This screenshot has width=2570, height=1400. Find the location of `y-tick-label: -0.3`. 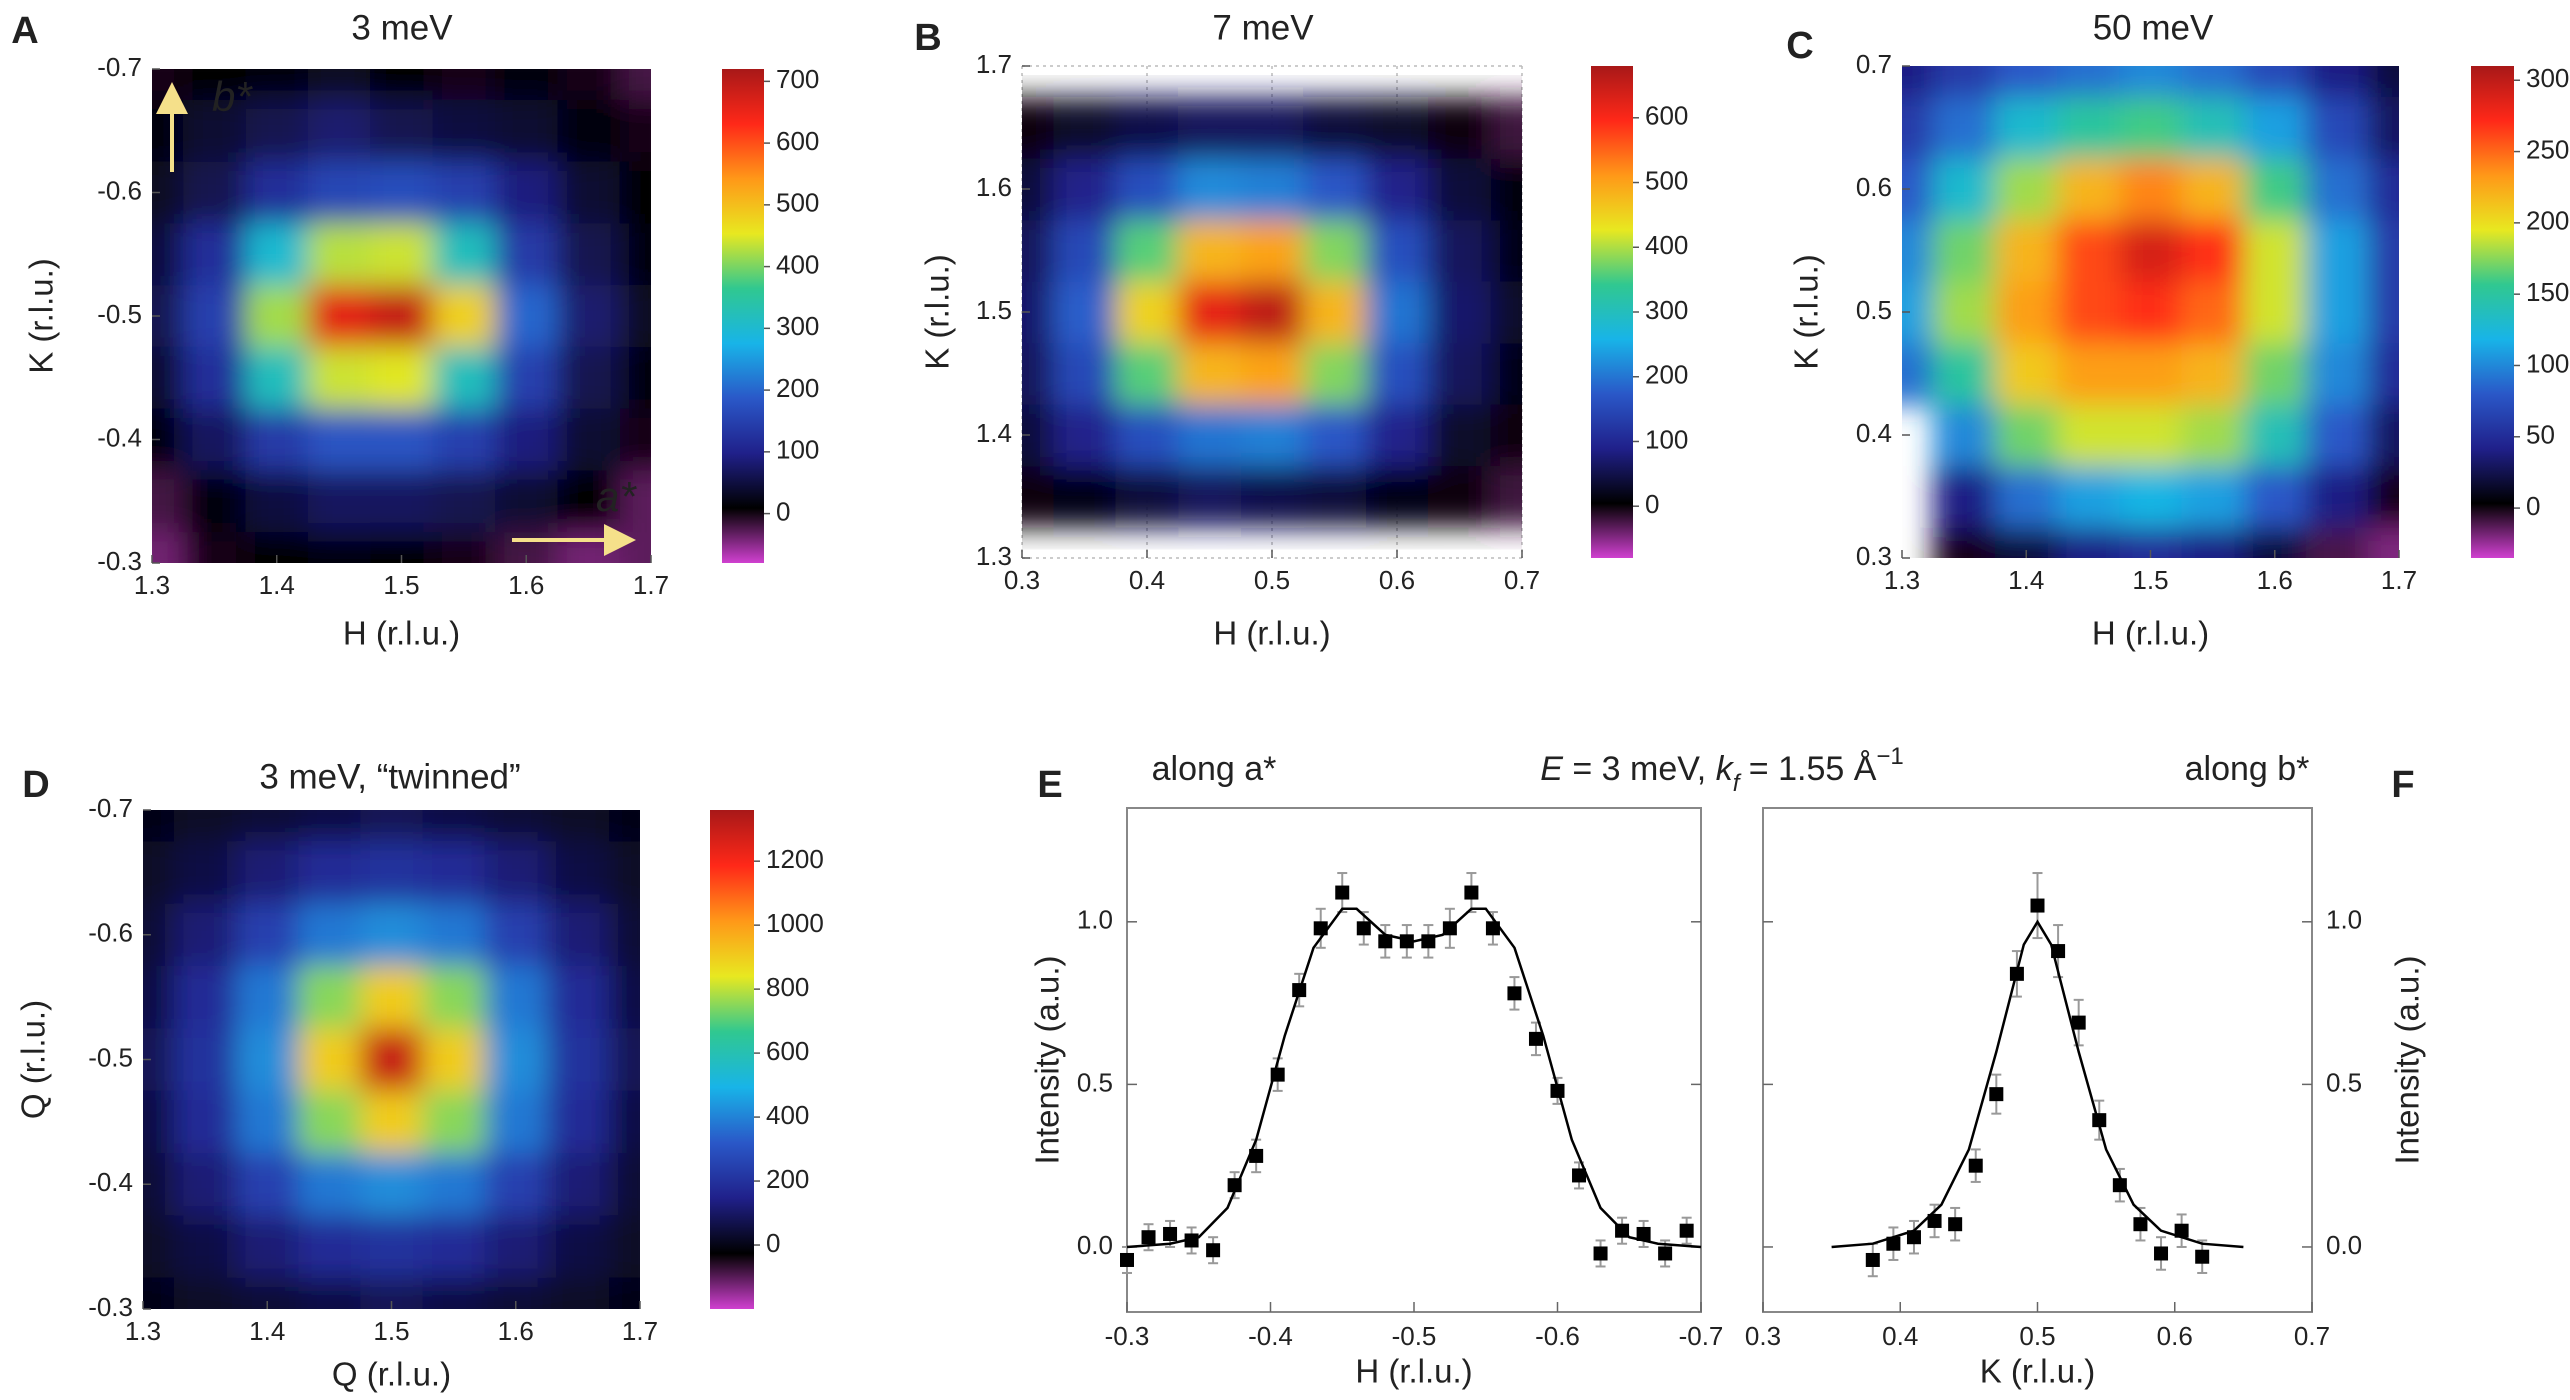

y-tick-label: -0.3 is located at coordinates (119, 561).